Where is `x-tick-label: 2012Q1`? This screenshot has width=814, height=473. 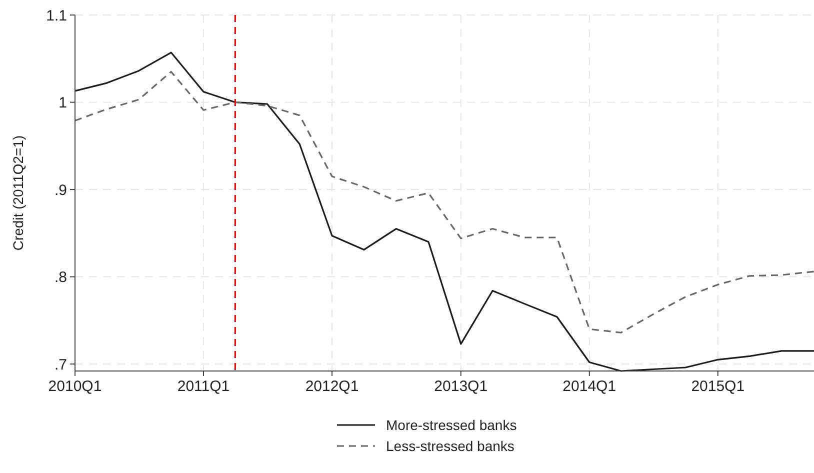 x-tick-label: 2012Q1 is located at coordinates (332, 386).